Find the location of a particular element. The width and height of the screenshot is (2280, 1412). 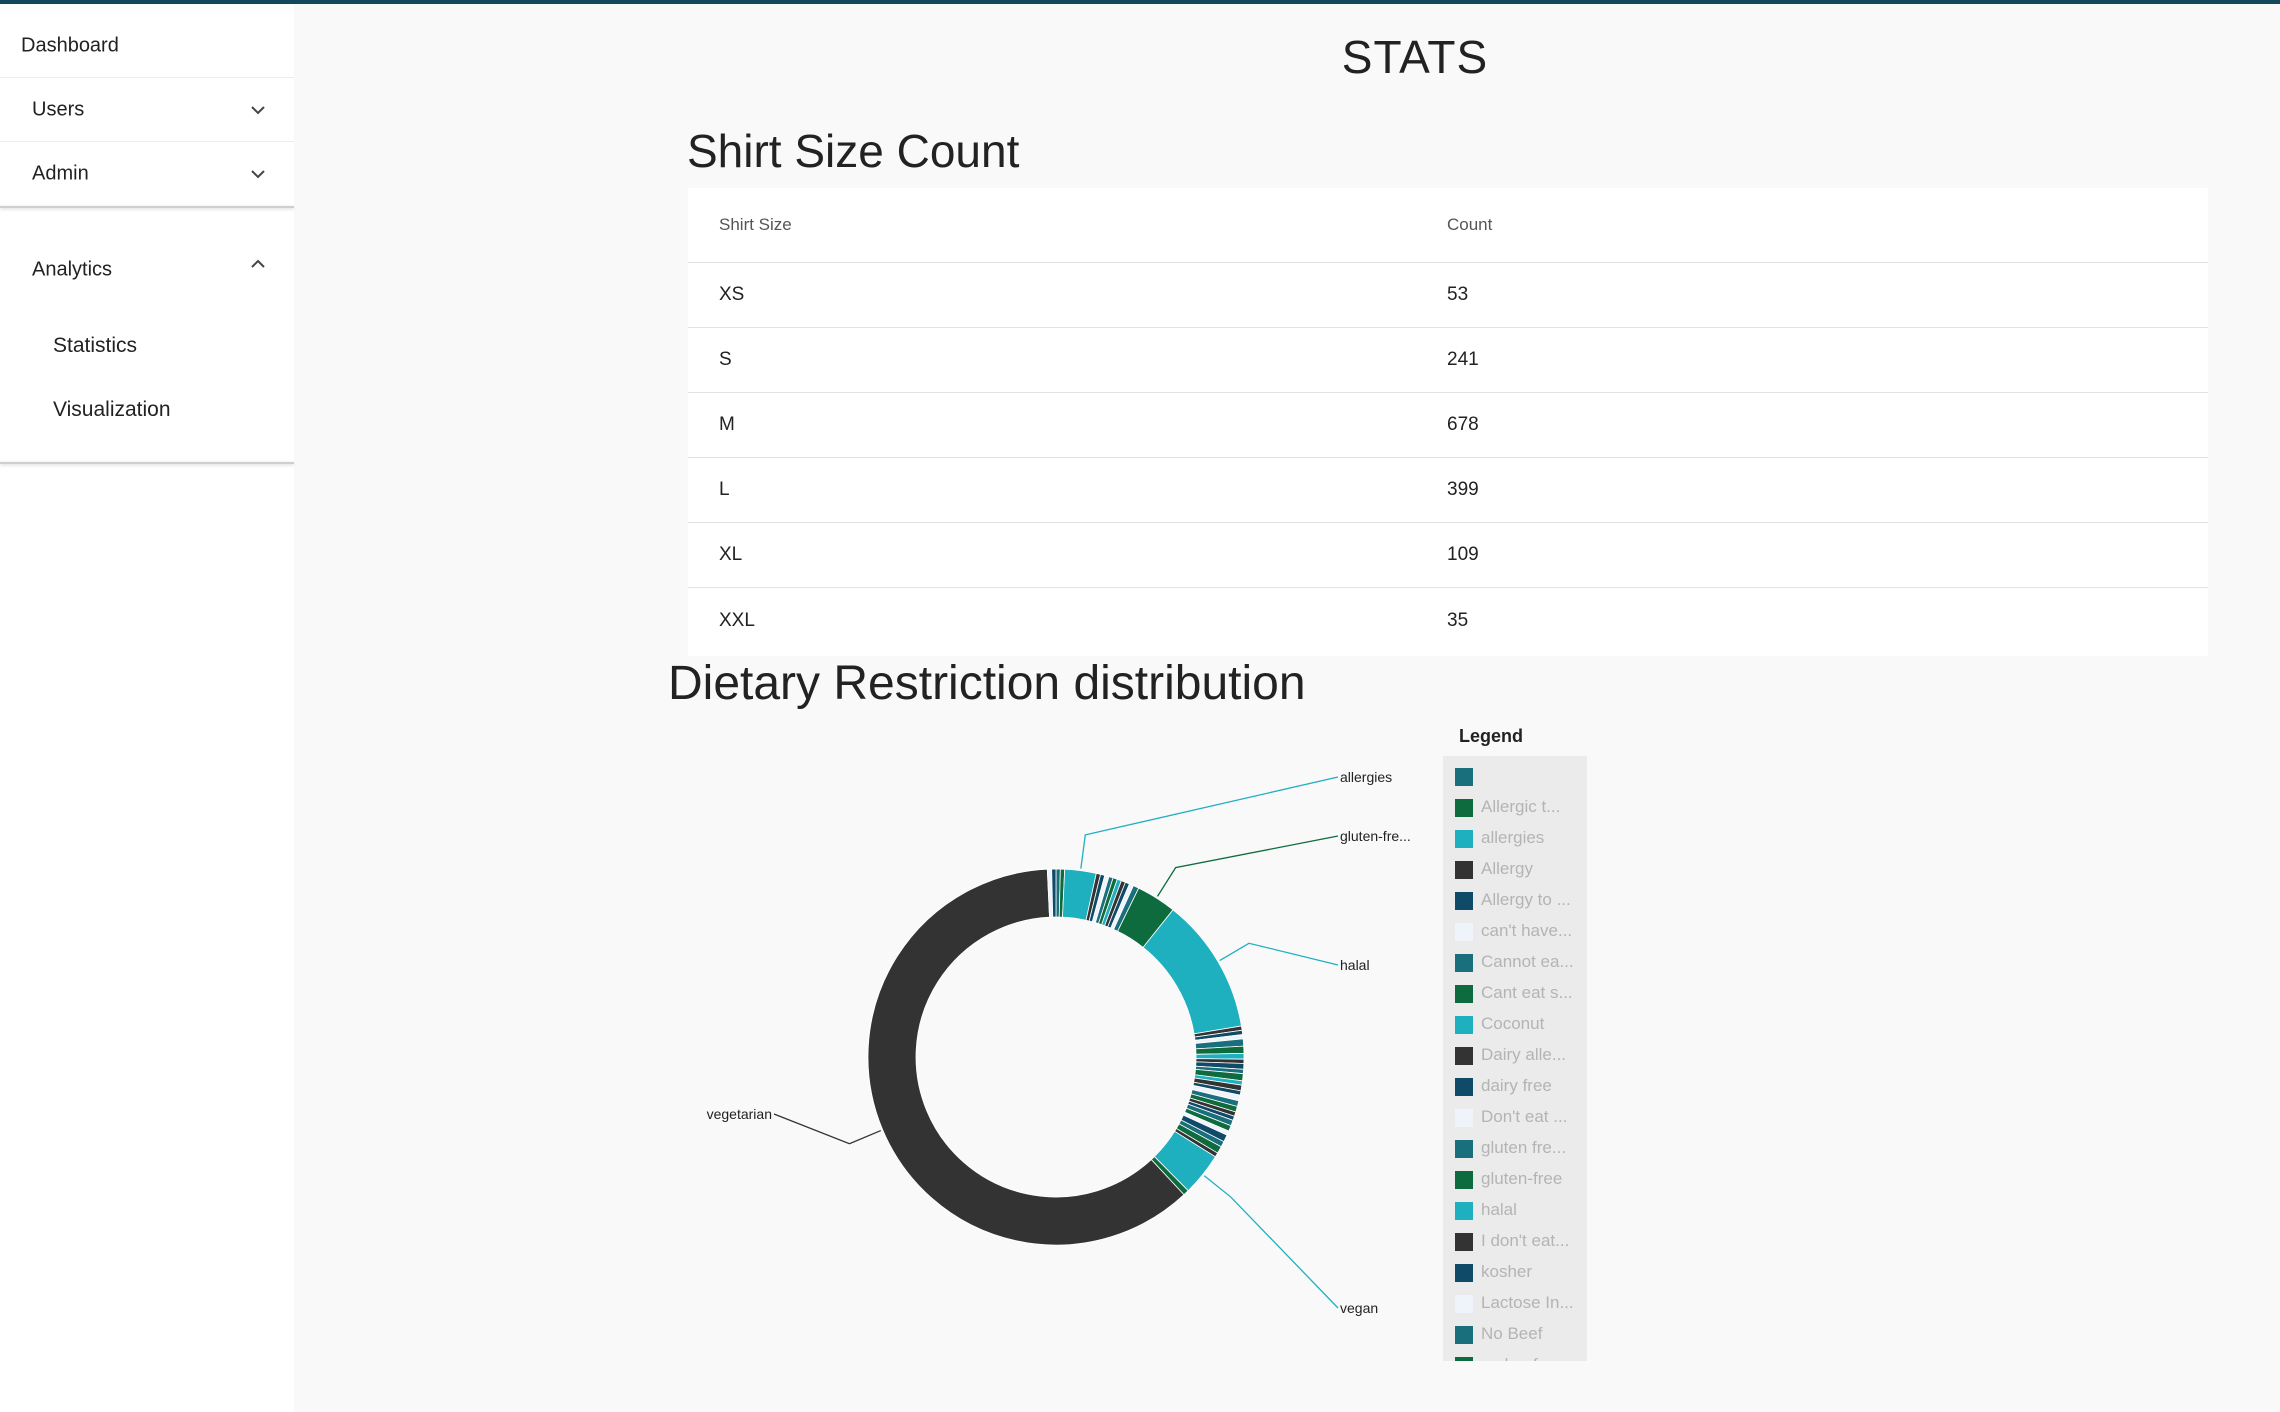

sidebar-item-label: Dashboard is located at coordinates (70, 45).